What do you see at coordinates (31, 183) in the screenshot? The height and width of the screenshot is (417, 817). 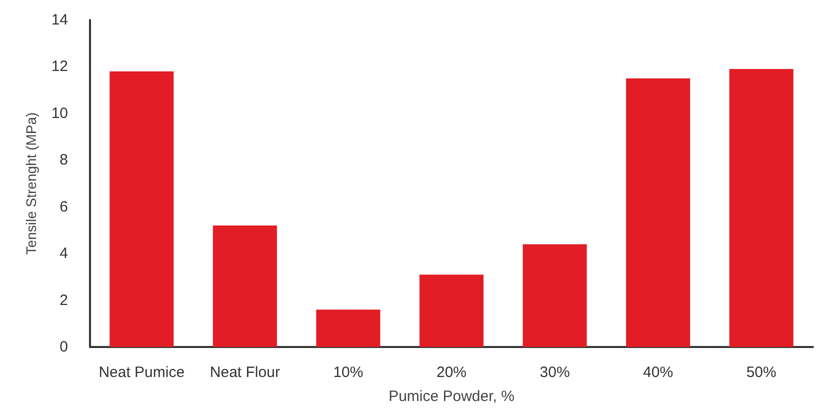 I see `y-axis-title: Tensile Strenght (MPa)` at bounding box center [31, 183].